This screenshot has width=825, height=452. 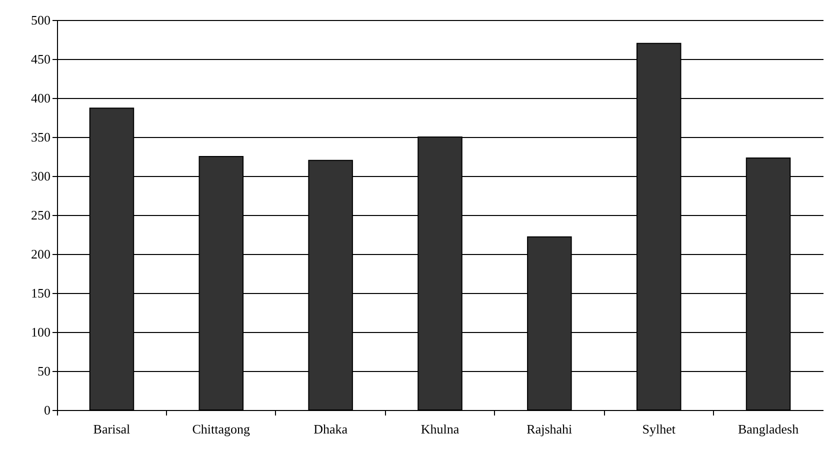 I want to click on y-tick-label: 50, so click(x=44, y=371).